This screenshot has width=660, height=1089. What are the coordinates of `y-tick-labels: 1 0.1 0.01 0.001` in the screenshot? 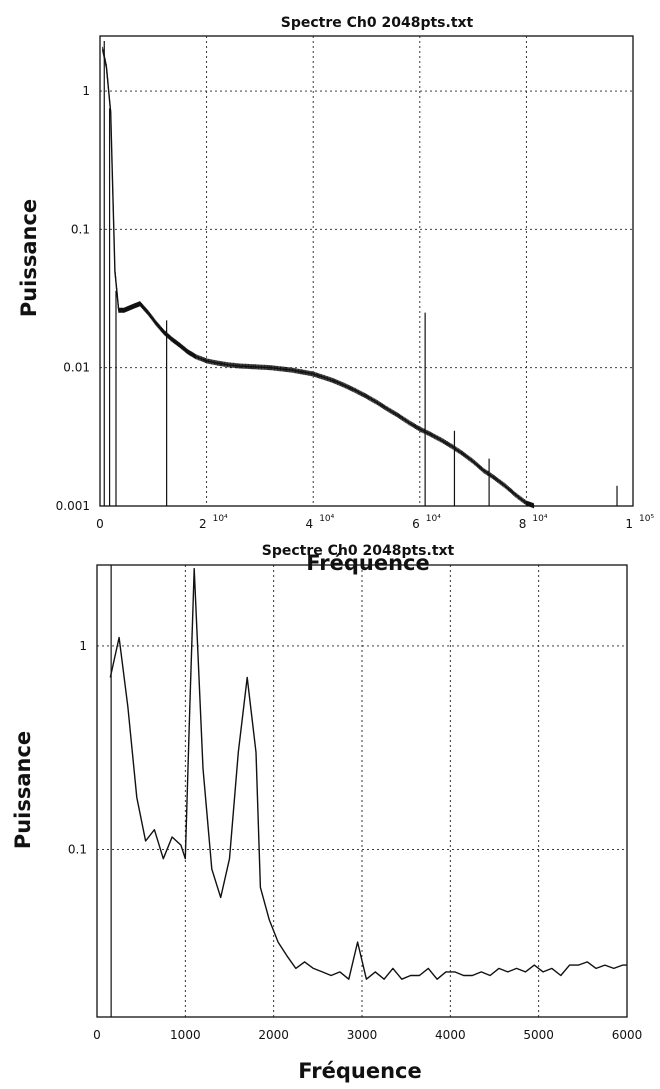 It's located at (73, 298).